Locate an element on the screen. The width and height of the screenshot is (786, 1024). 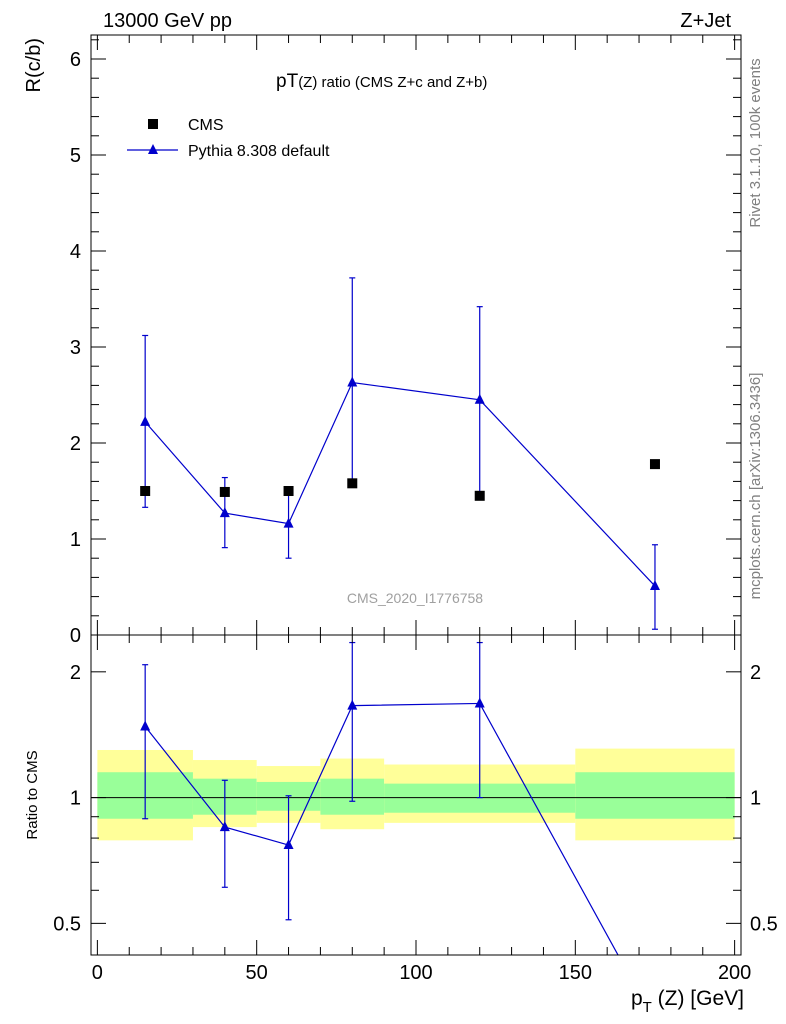
process-label: Z+Jet is located at coordinates (705, 21).